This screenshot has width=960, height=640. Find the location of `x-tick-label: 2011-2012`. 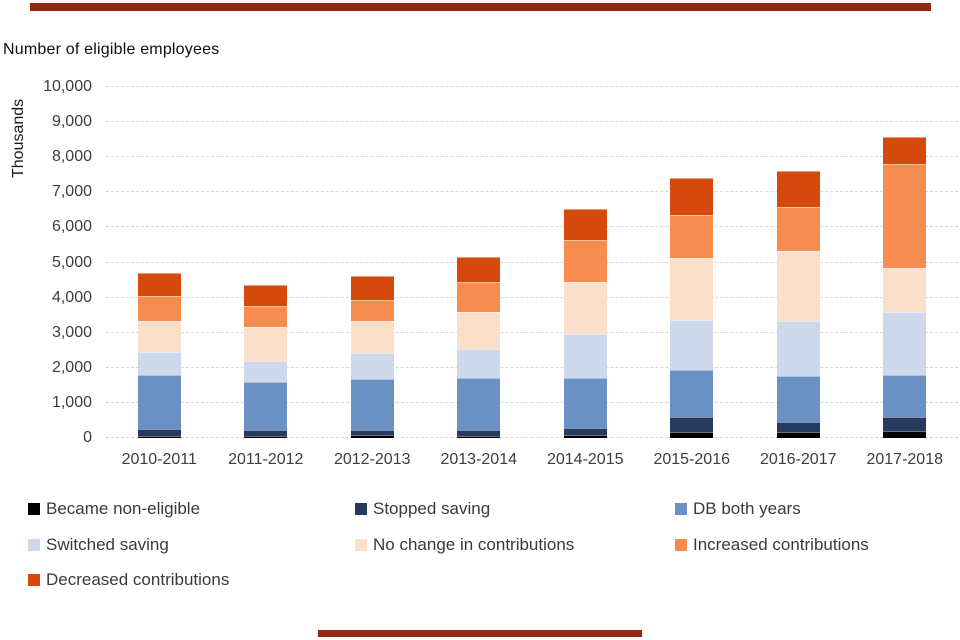

x-tick-label: 2011-2012 is located at coordinates (266, 459).